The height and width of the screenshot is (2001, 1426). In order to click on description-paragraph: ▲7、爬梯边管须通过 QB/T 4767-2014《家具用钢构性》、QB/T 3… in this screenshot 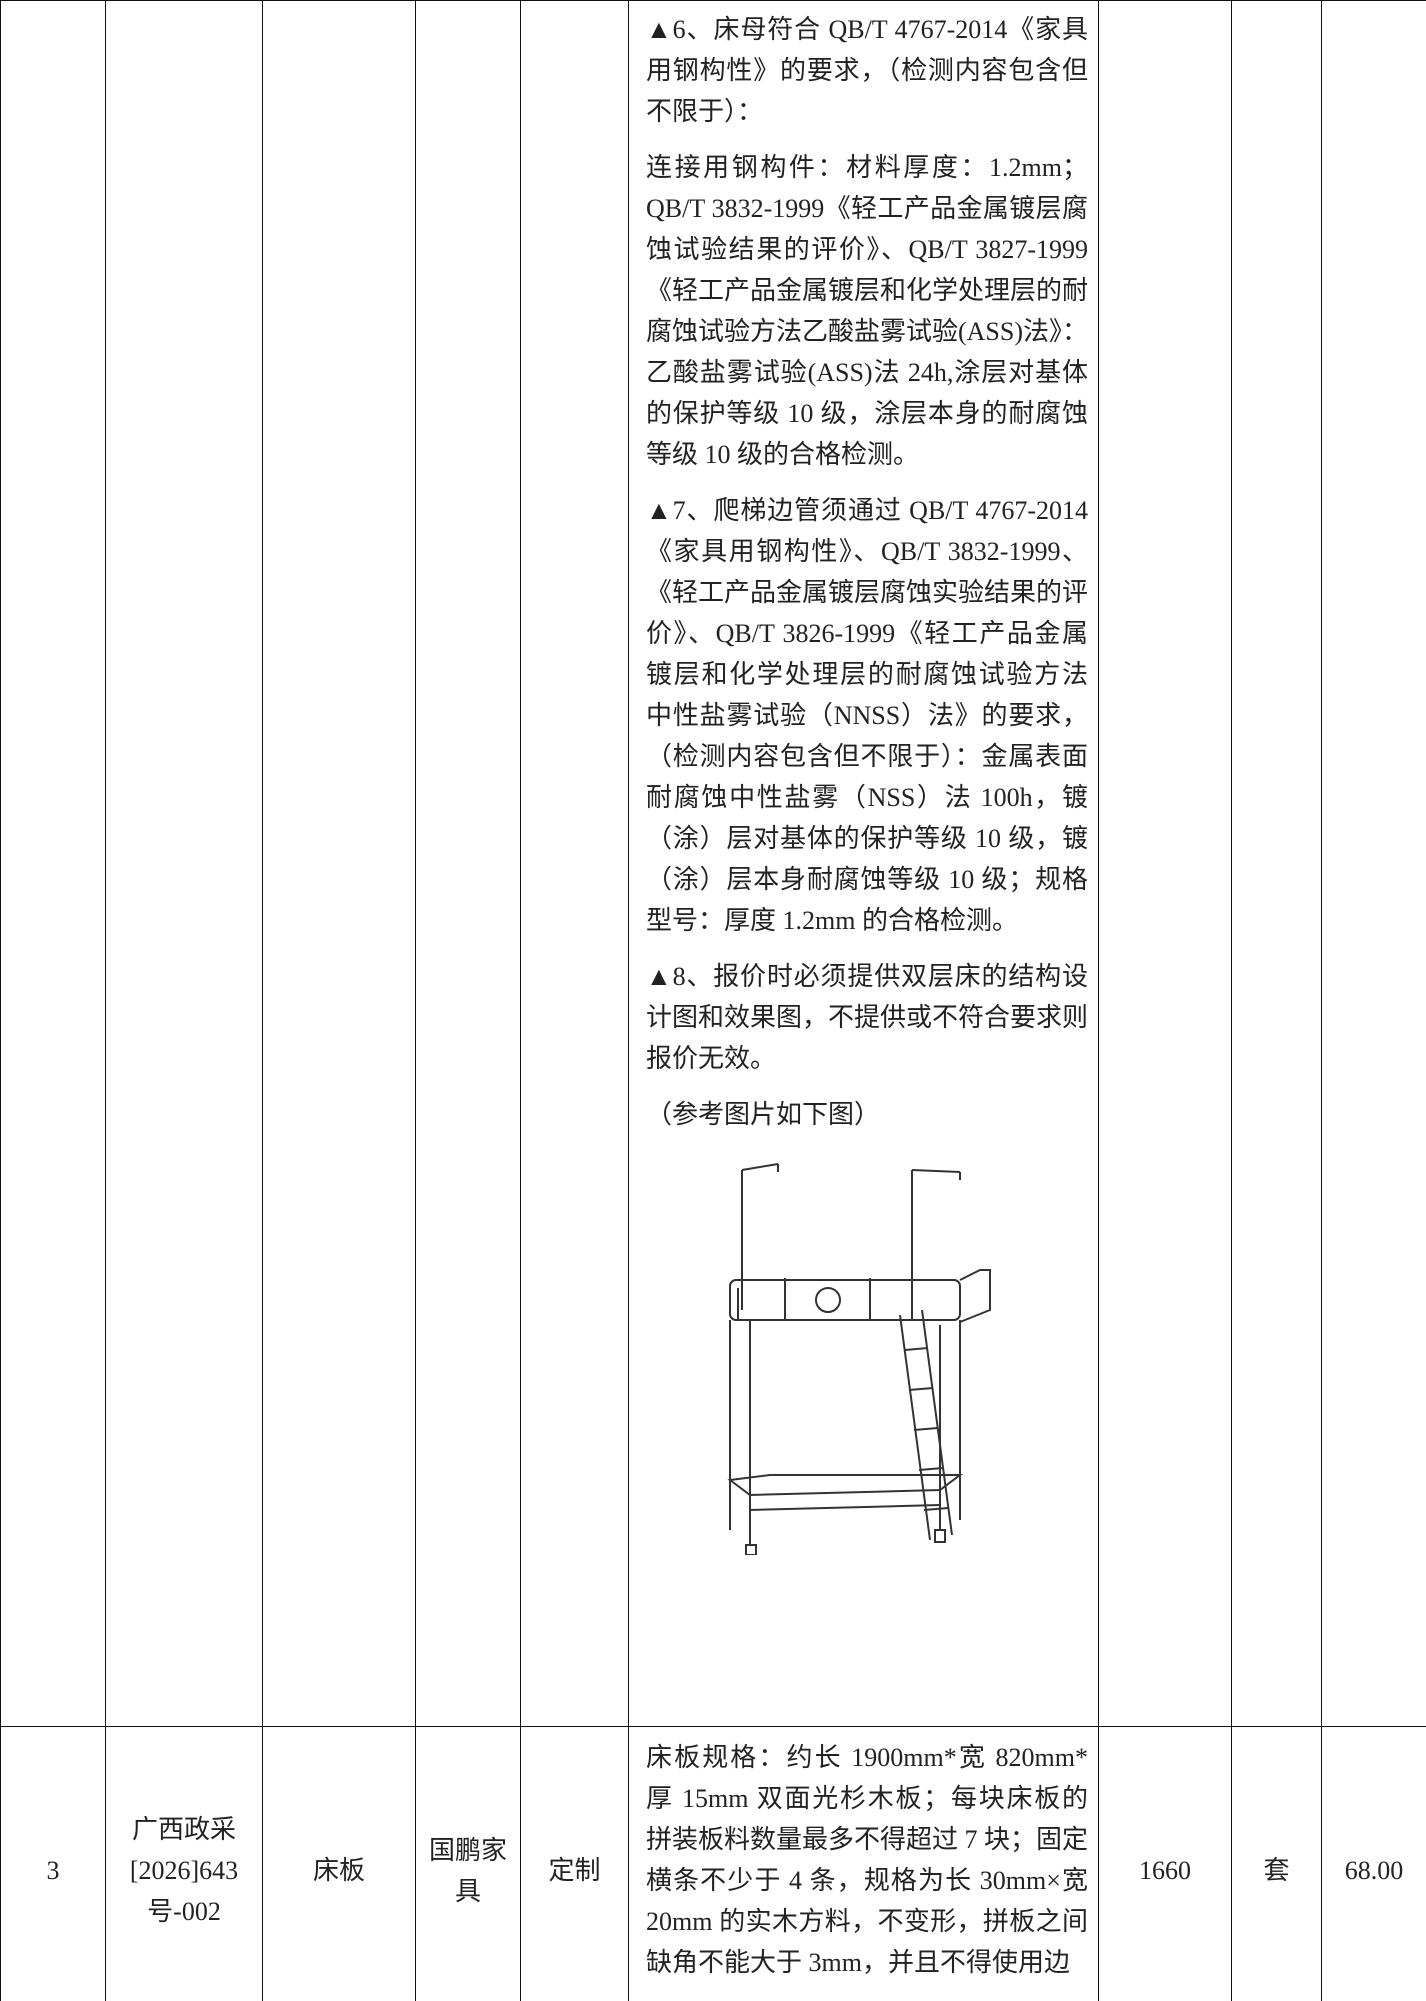, I will do `click(867, 715)`.